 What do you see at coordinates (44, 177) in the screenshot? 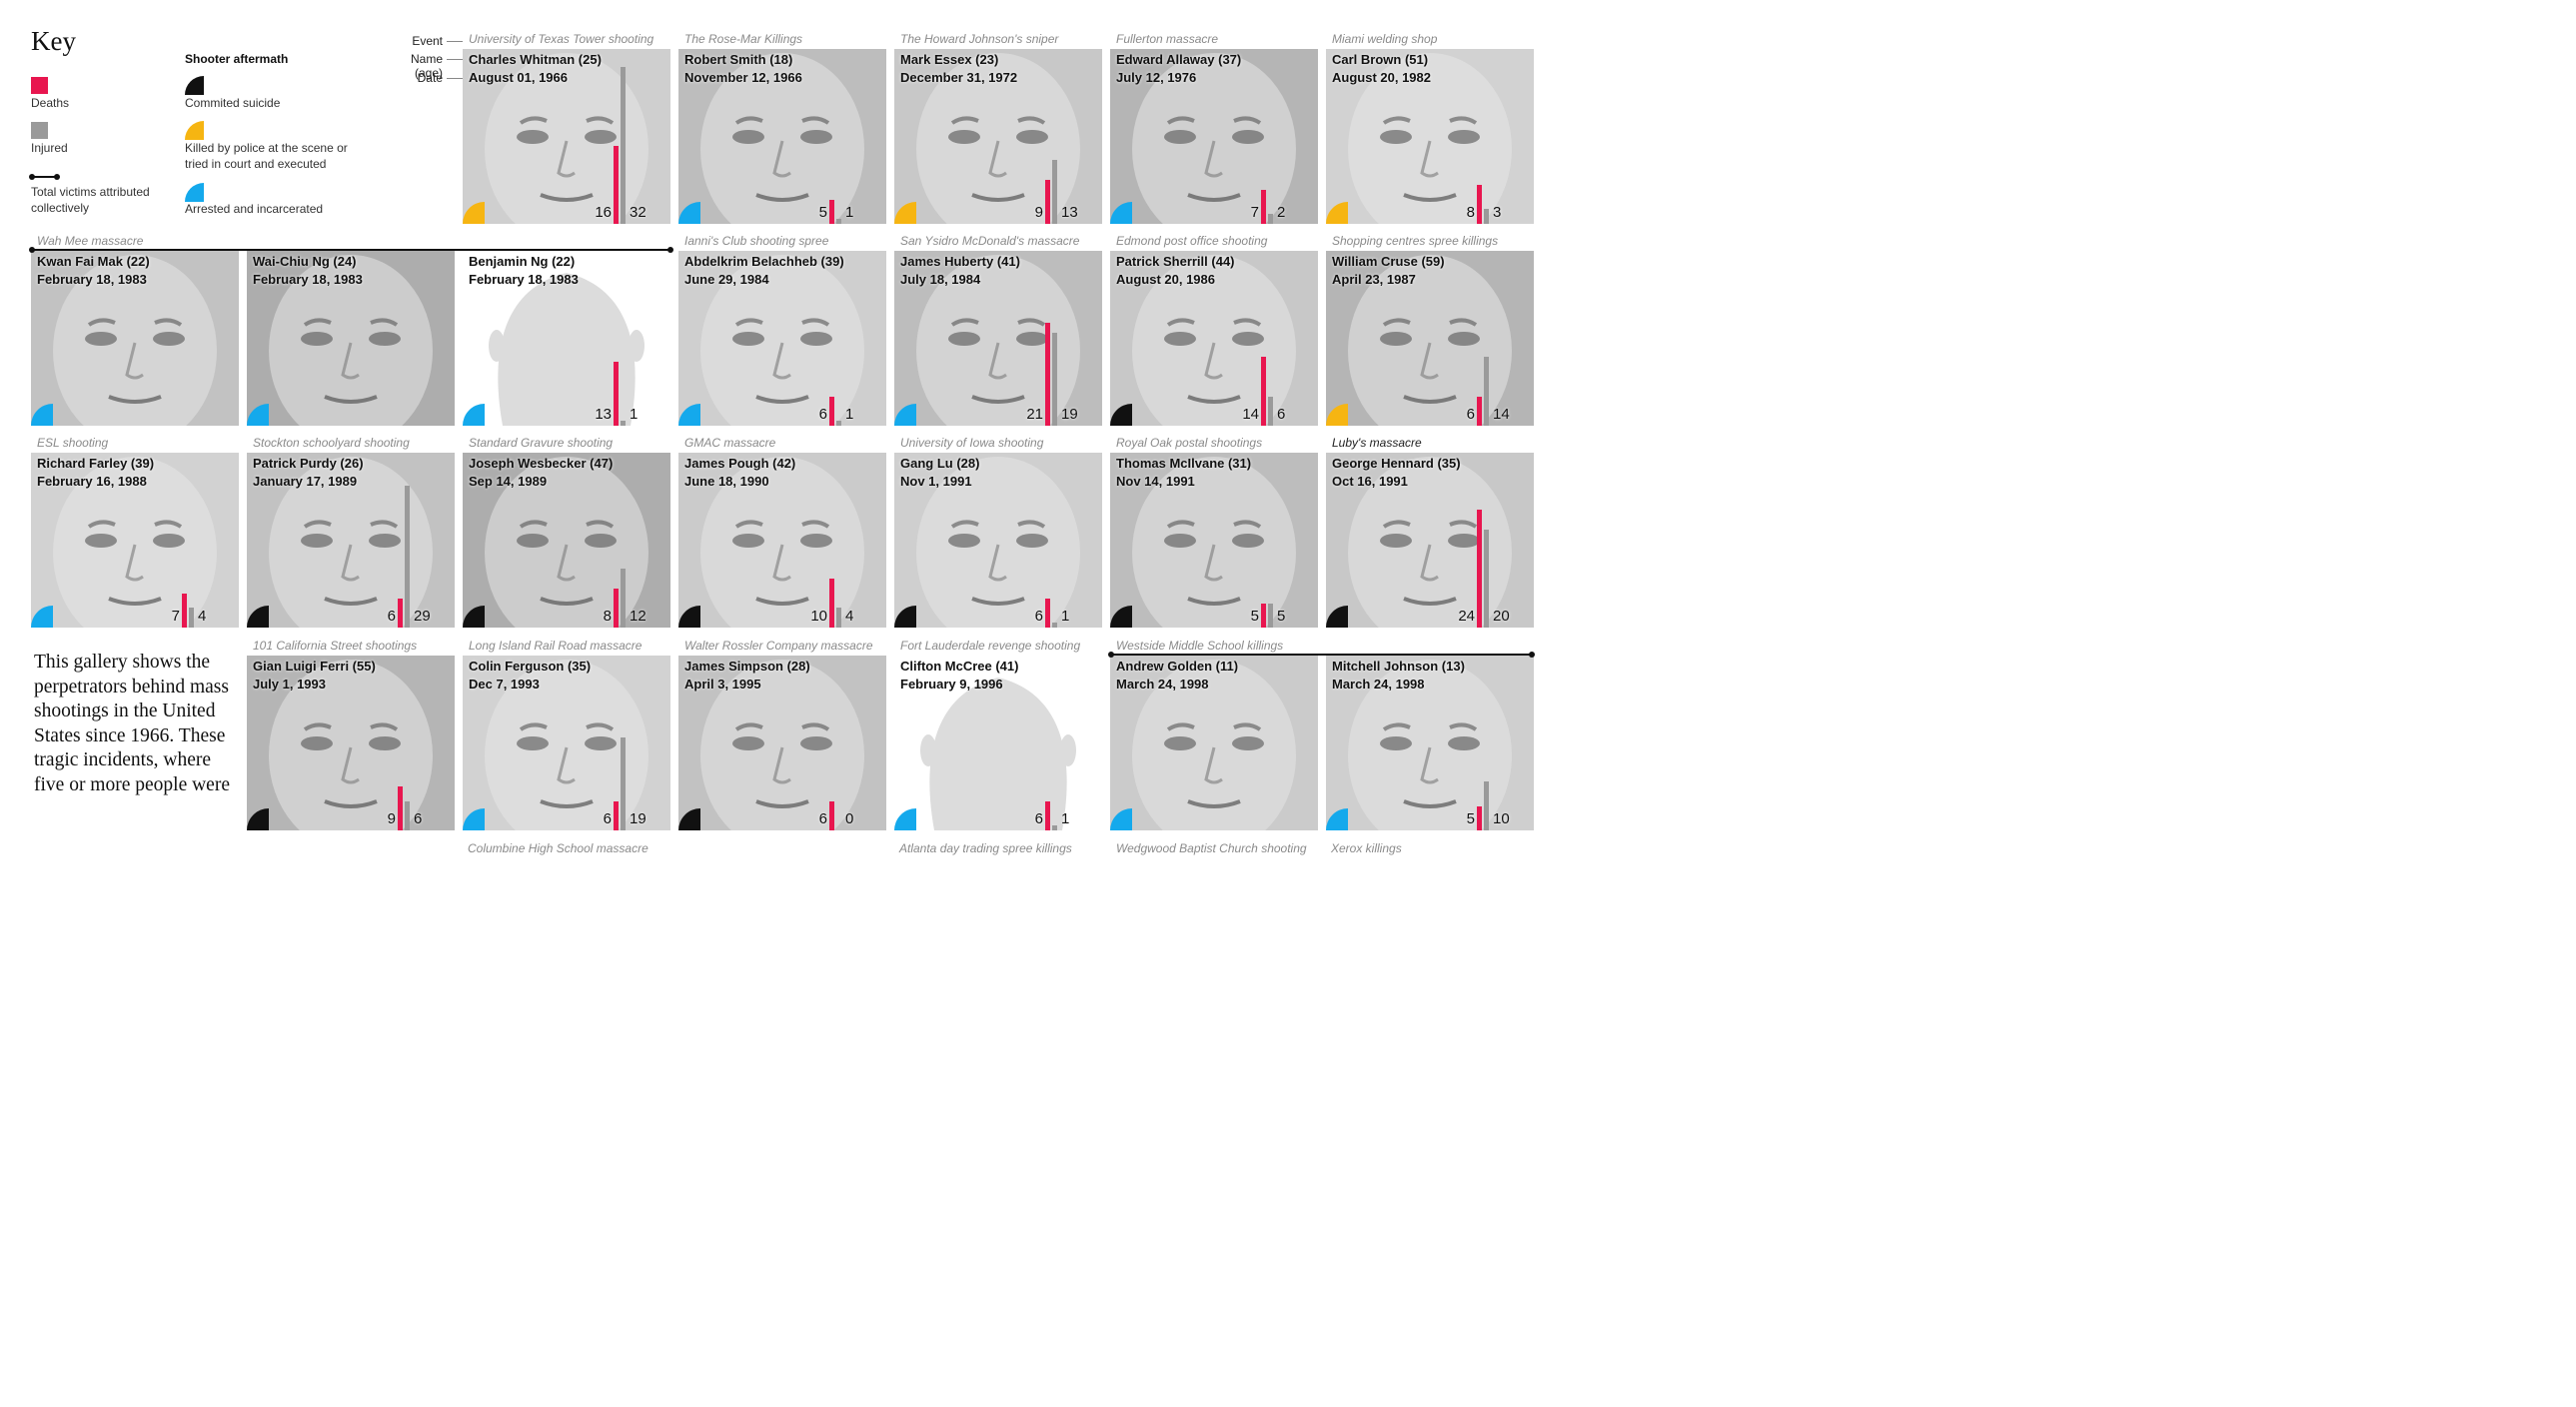
I see `total-line-icon` at bounding box center [44, 177].